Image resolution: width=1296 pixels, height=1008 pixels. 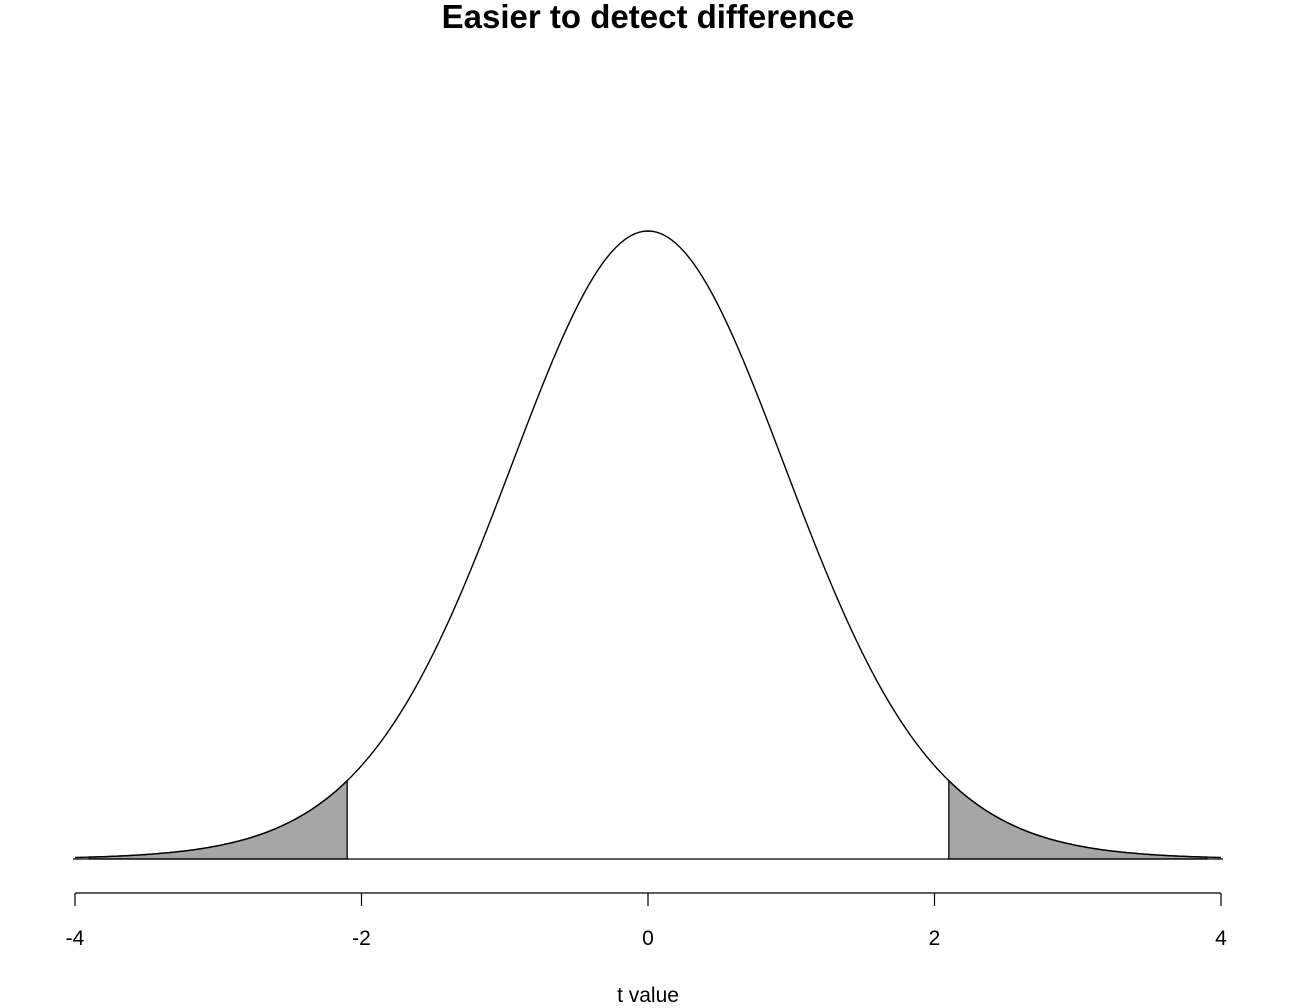 I want to click on right-tail-region, so click(x=1078, y=819).